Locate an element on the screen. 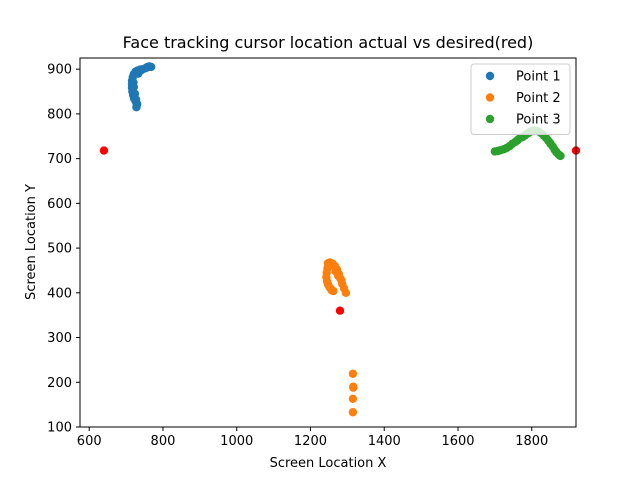 The image size is (640, 480). legend-label: Point 3 is located at coordinates (538, 120).